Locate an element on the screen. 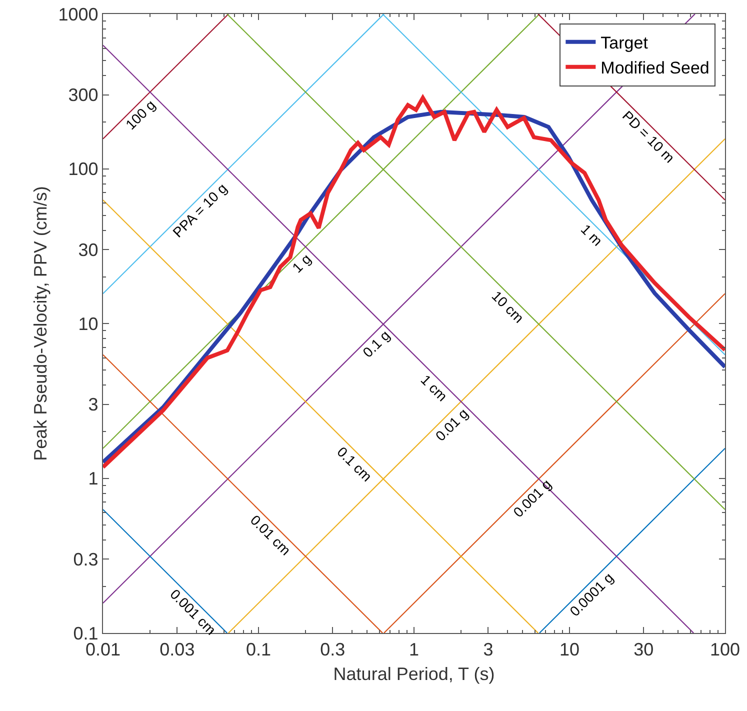  x-tick-label: 0.3 is located at coordinates (333, 650).